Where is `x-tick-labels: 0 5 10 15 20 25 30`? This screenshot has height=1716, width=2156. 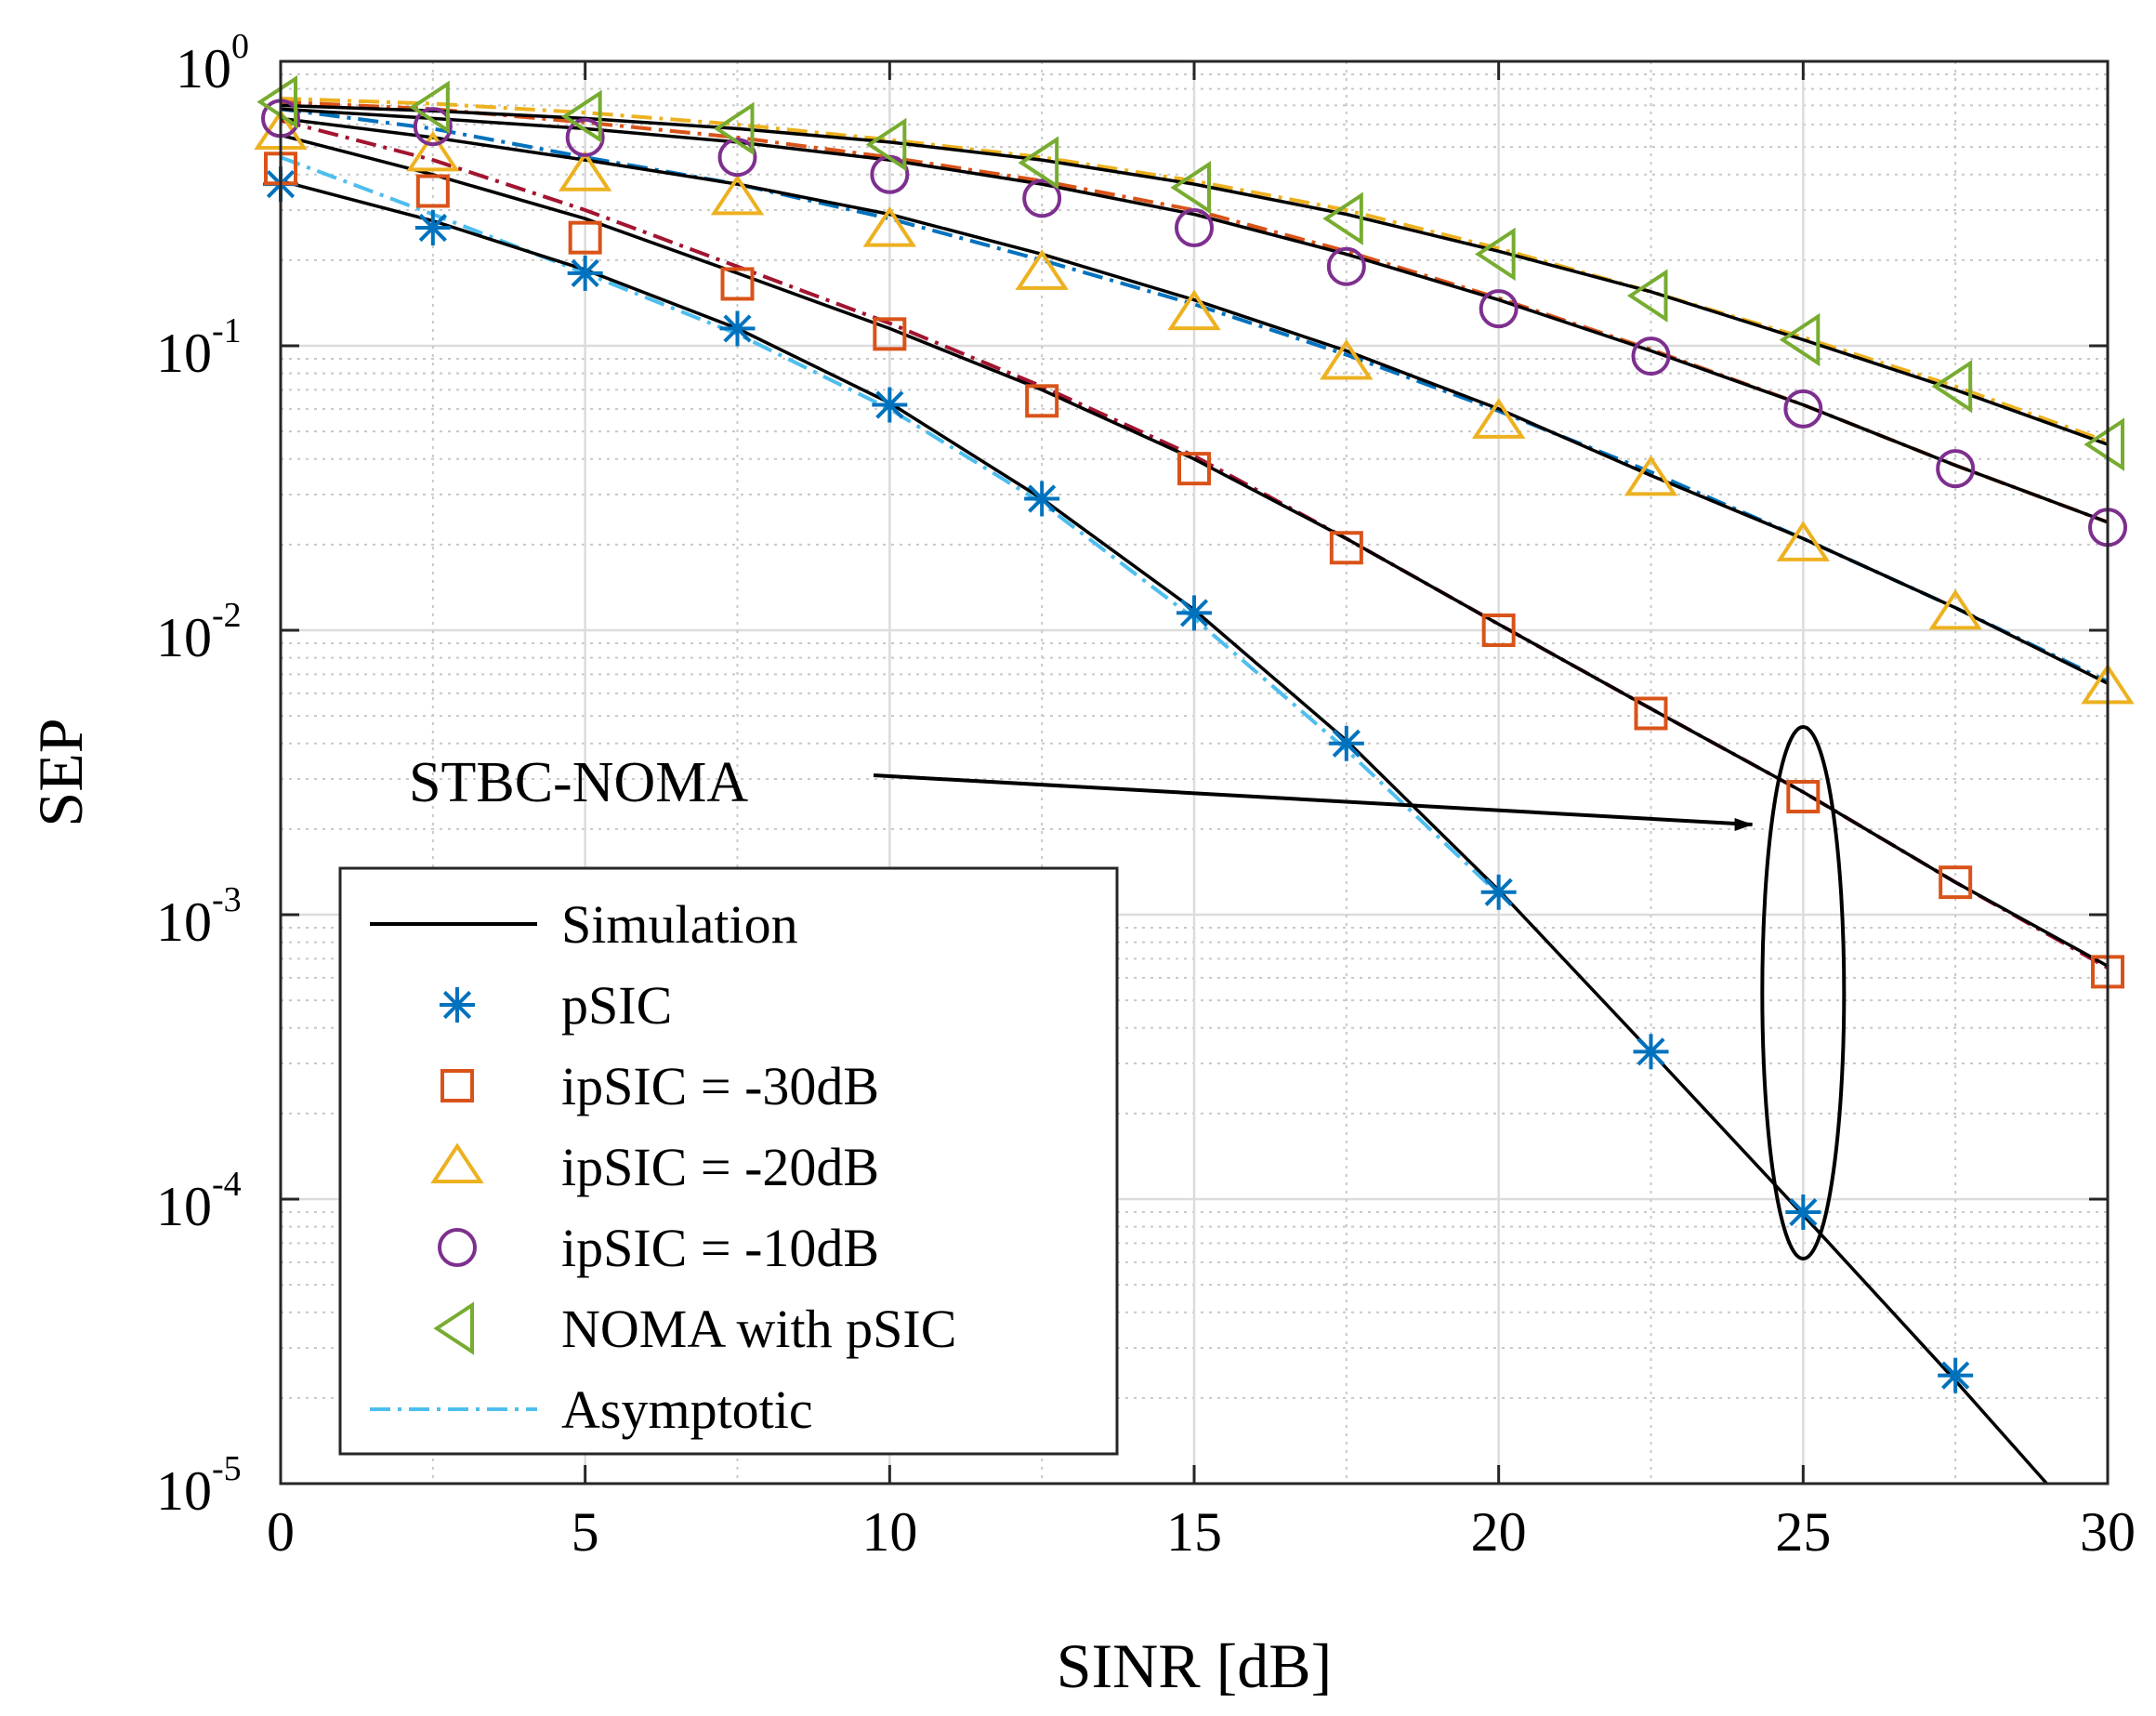
x-tick-labels: 0 5 10 15 20 25 30 is located at coordinates (1202, 1532).